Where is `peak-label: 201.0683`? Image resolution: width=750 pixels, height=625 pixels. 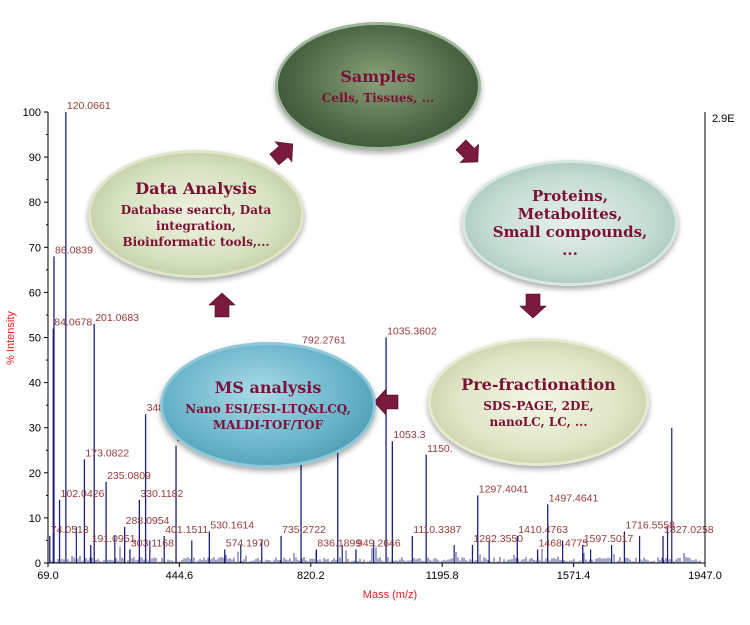 peak-label: 201.0683 is located at coordinates (117, 318).